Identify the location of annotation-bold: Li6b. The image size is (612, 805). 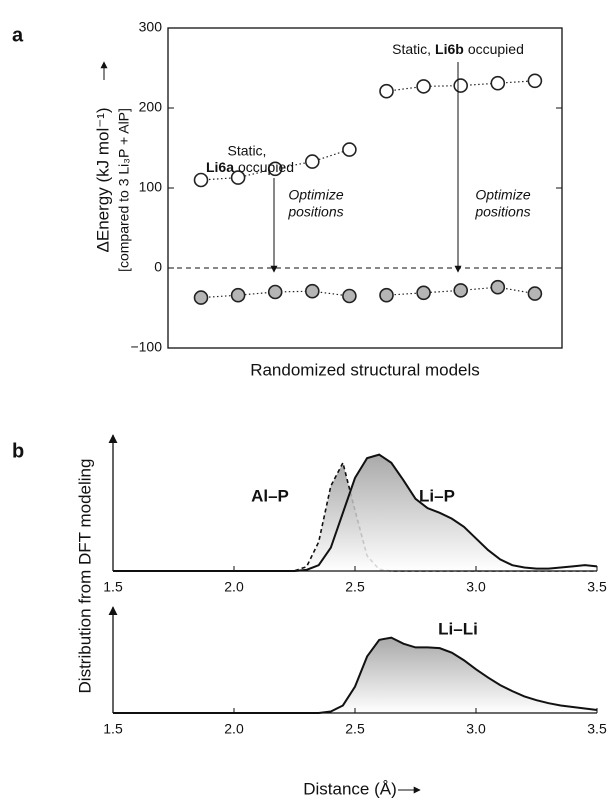
(449, 49).